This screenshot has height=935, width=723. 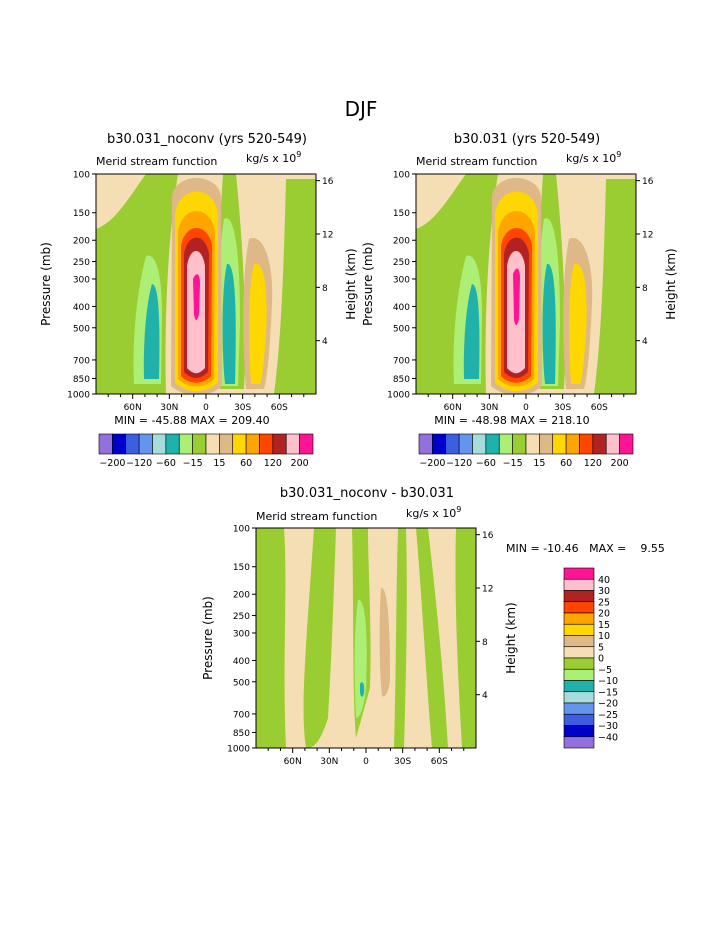 I want to click on panel-c-contour-pos5-eq, so click(x=384, y=642).